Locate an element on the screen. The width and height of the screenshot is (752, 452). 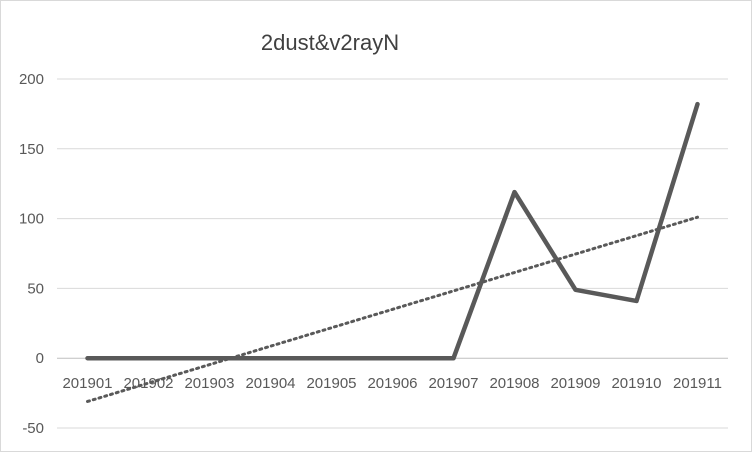
y-tick-label: 50 is located at coordinates (35, 288).